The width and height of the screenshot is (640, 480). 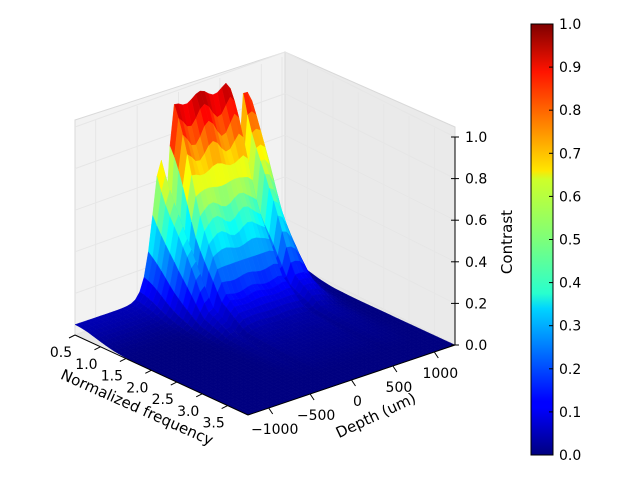 What do you see at coordinates (476, 180) in the screenshot?
I see `z-tick-label: 0.8` at bounding box center [476, 180].